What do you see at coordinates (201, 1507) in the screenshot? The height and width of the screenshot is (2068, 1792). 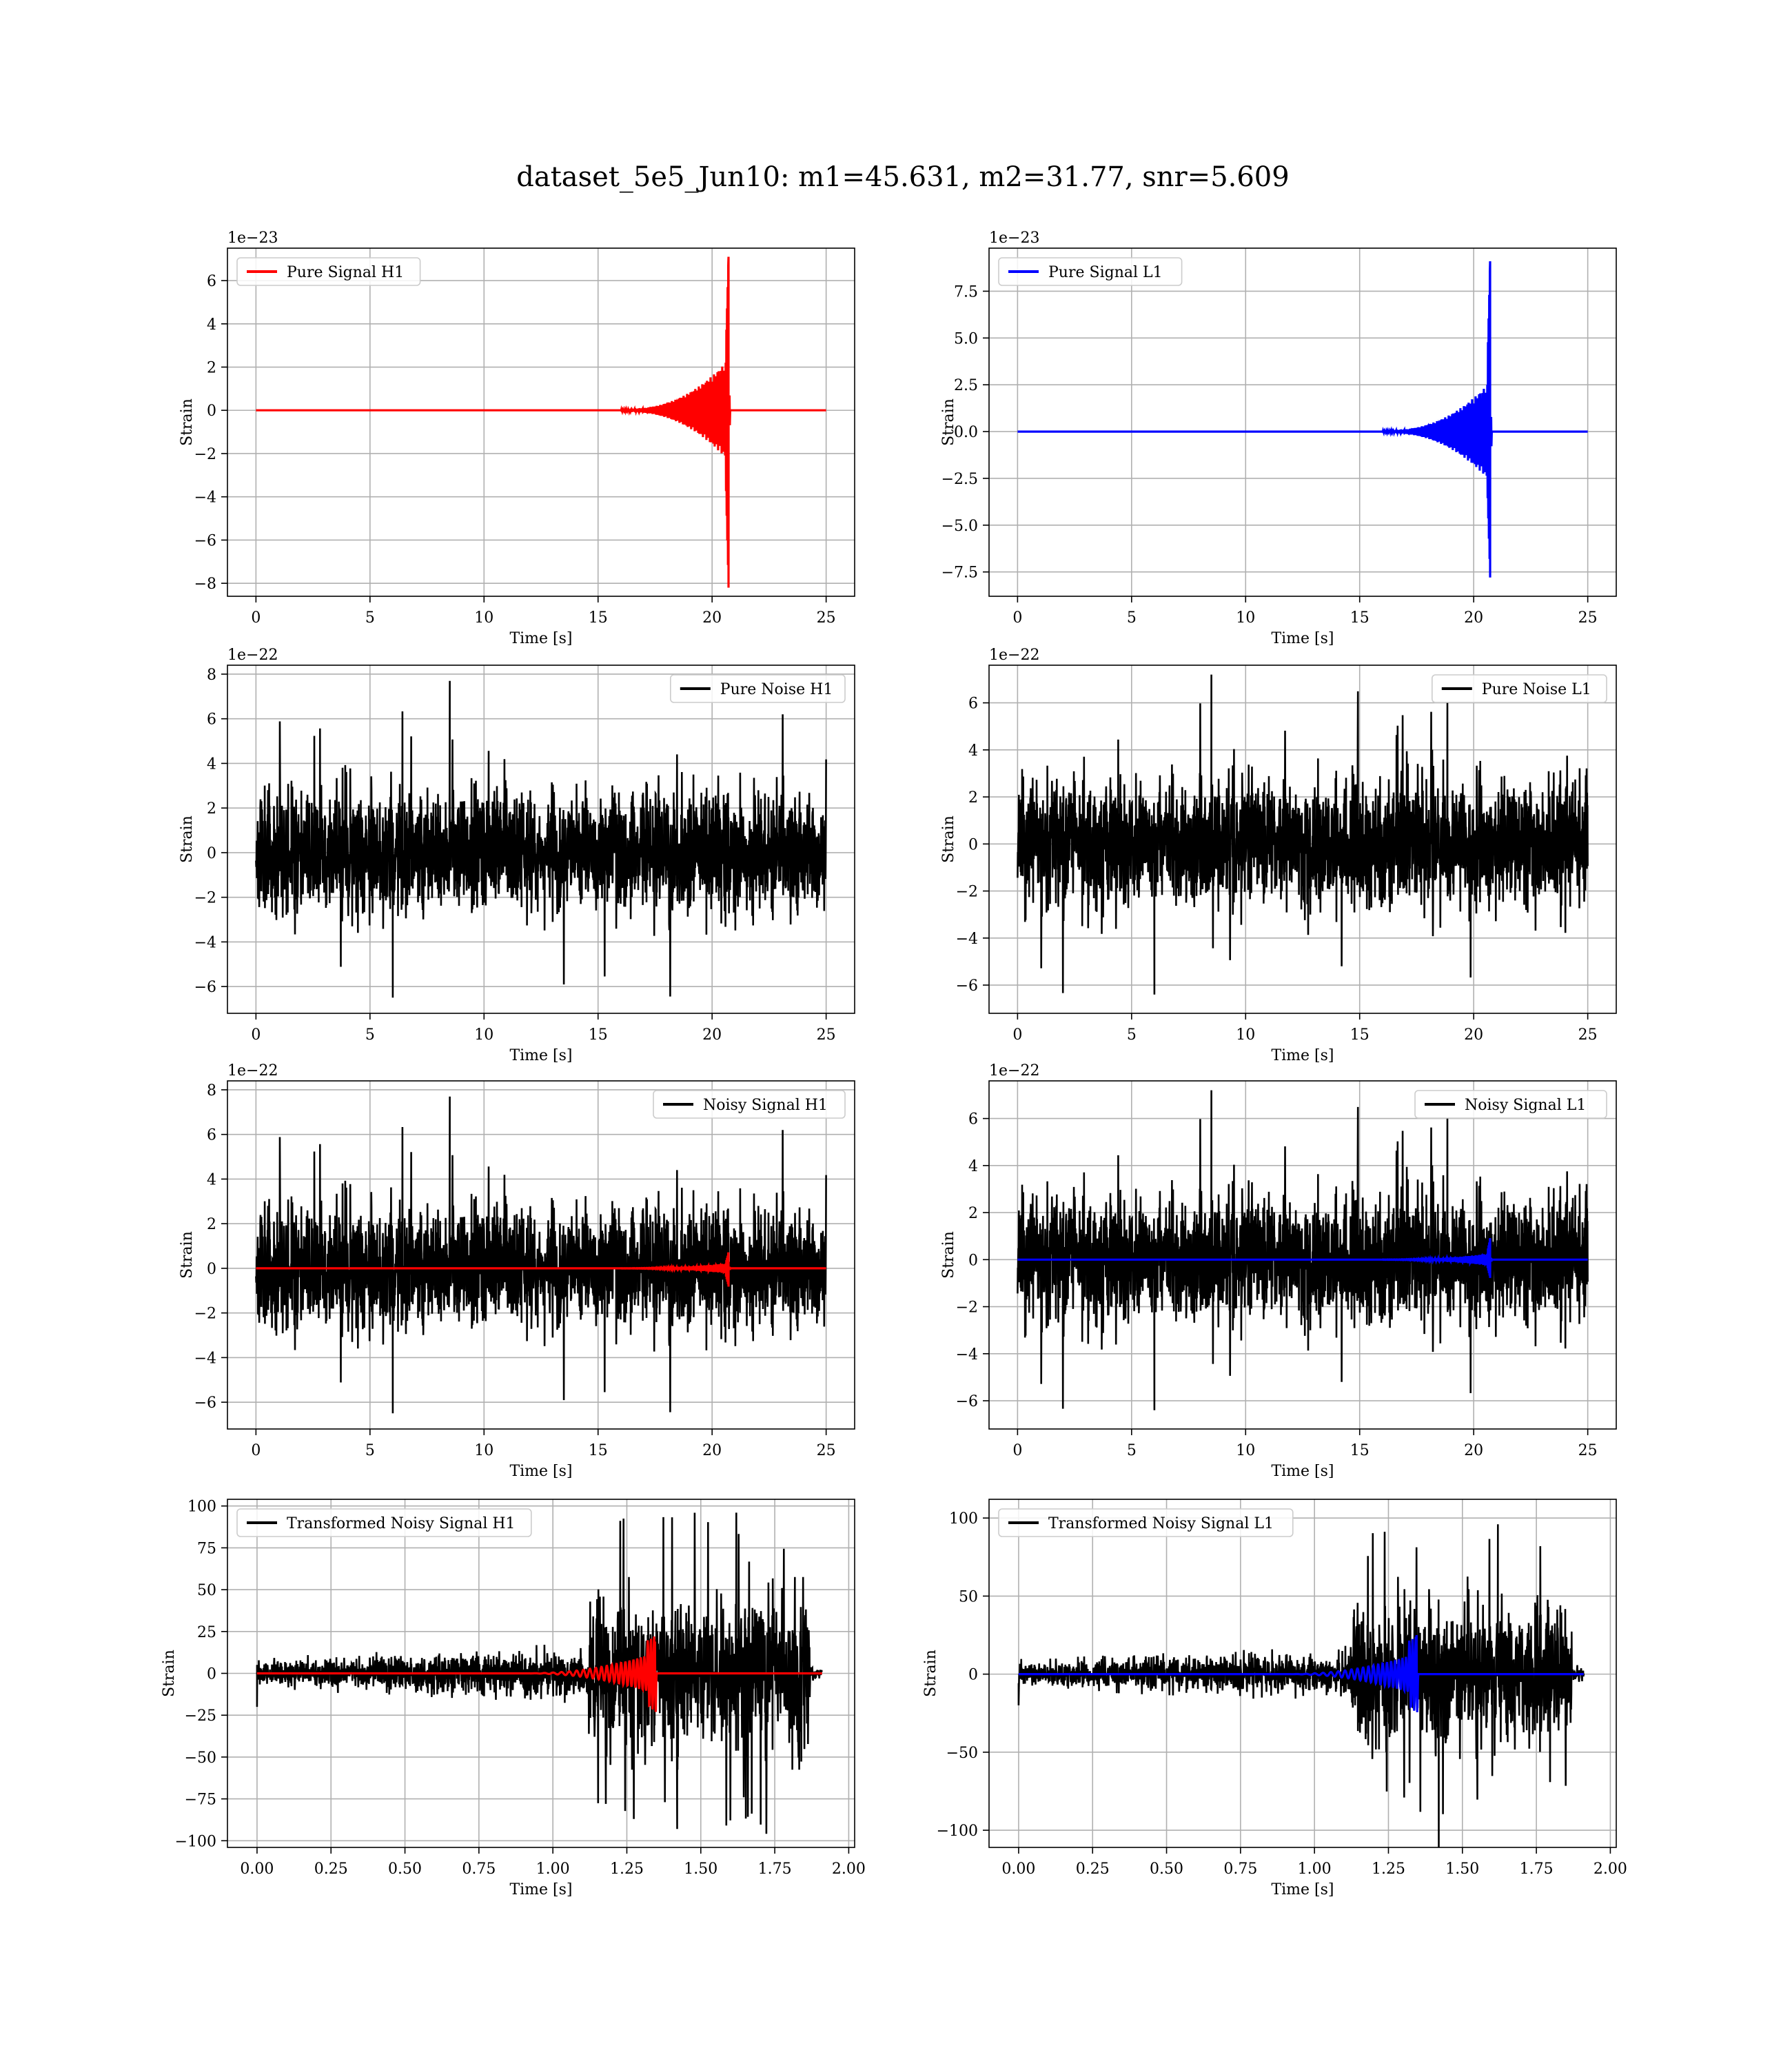 I see `y-tick-label: 100` at bounding box center [201, 1507].